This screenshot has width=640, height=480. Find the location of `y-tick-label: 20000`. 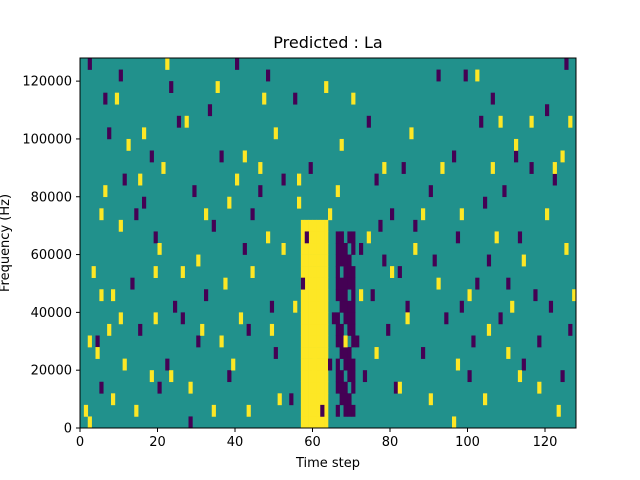

y-tick-label: 20000 is located at coordinates (51, 371).